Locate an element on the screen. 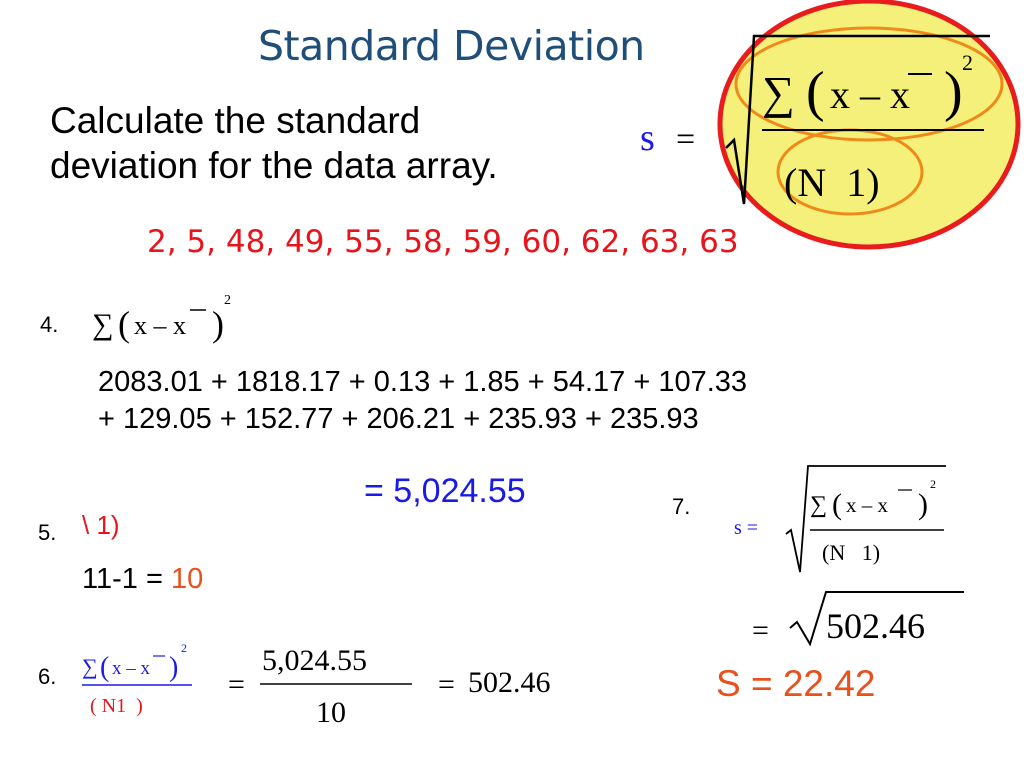 This screenshot has height=768, width=1024. intro-line-1: Calculate the standard is located at coordinates (235, 120).